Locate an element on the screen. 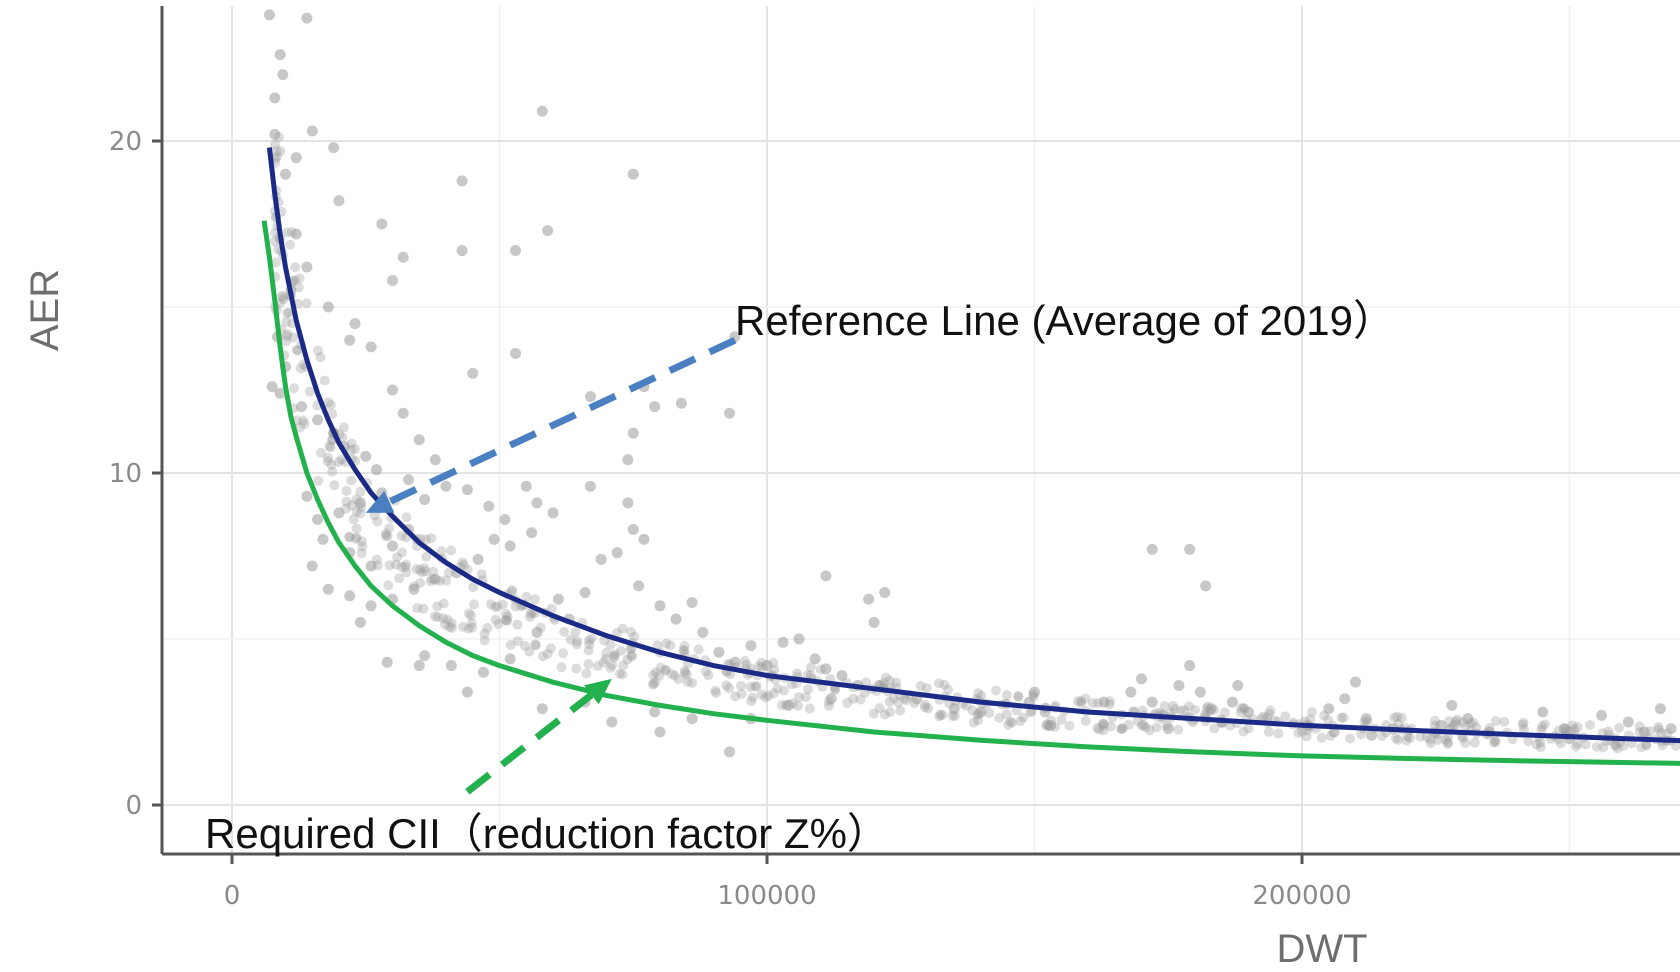  y-tick-label: 20 is located at coordinates (125, 142).